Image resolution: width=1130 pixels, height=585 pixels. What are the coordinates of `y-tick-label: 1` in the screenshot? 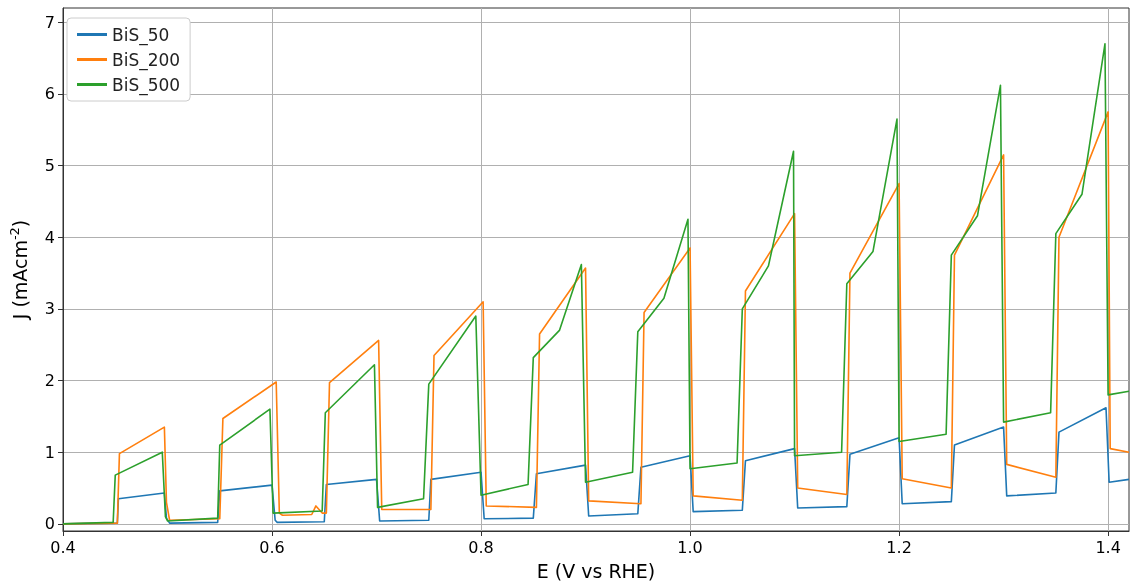 It's located at (49, 452).